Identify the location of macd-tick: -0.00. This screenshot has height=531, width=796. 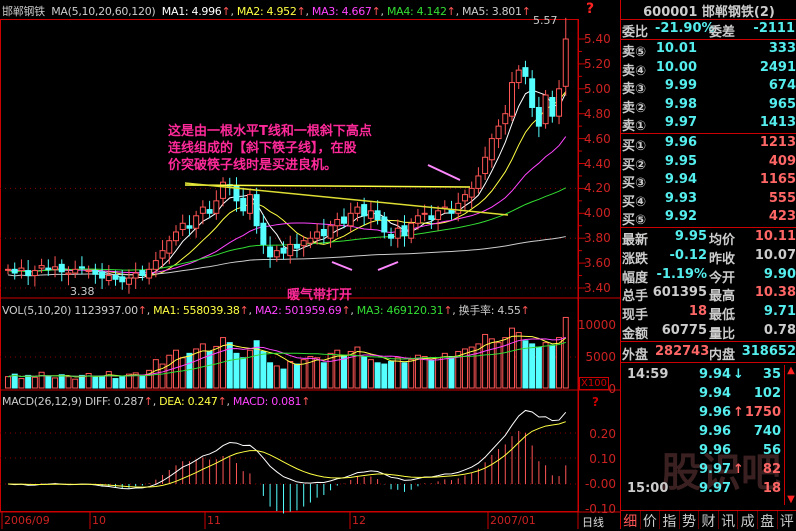
(600, 484).